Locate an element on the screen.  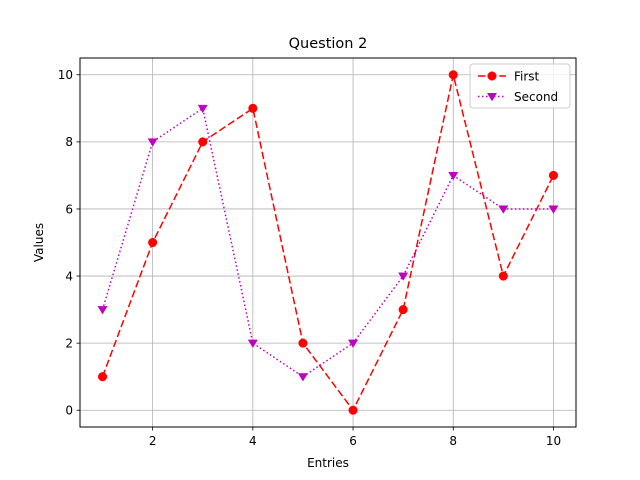
y-tick-label: 10 is located at coordinates (65, 75).